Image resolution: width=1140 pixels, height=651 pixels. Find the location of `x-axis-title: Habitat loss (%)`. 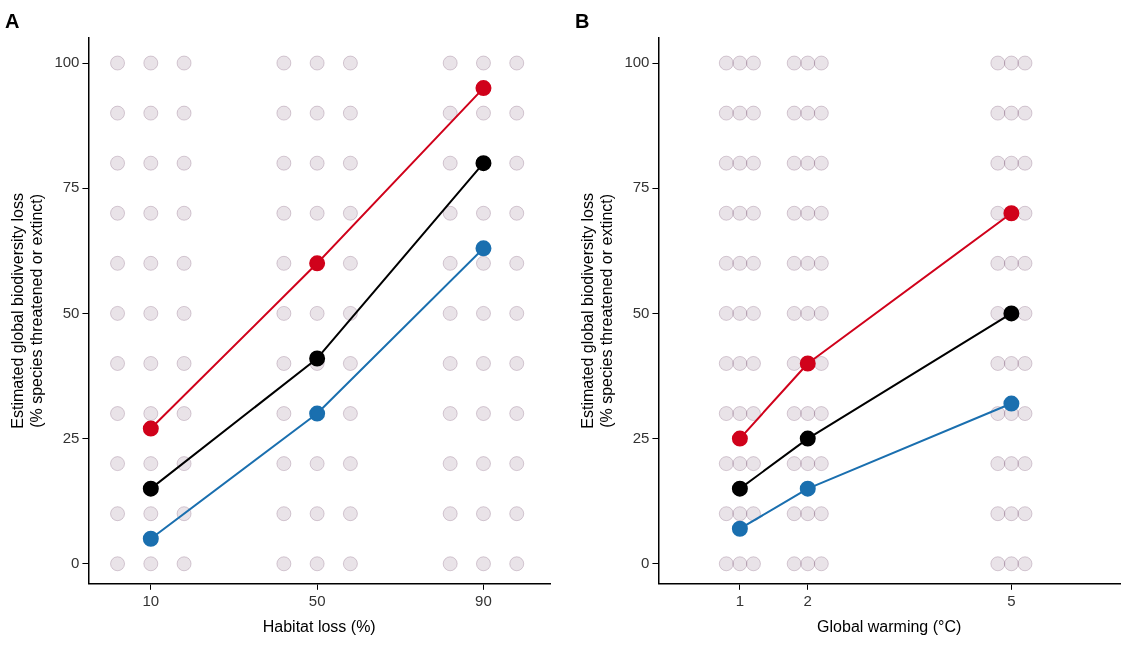

x-axis-title: Habitat loss (%) is located at coordinates (319, 626).